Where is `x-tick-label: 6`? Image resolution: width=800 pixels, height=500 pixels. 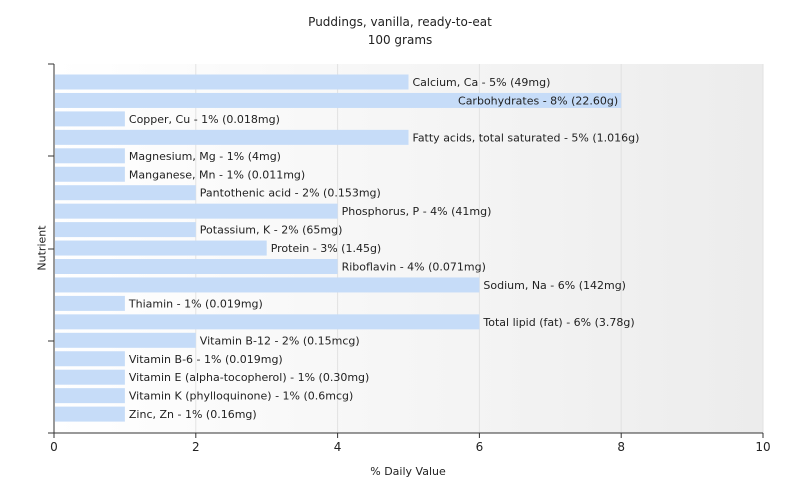
x-tick-label: 6 is located at coordinates (480, 447).